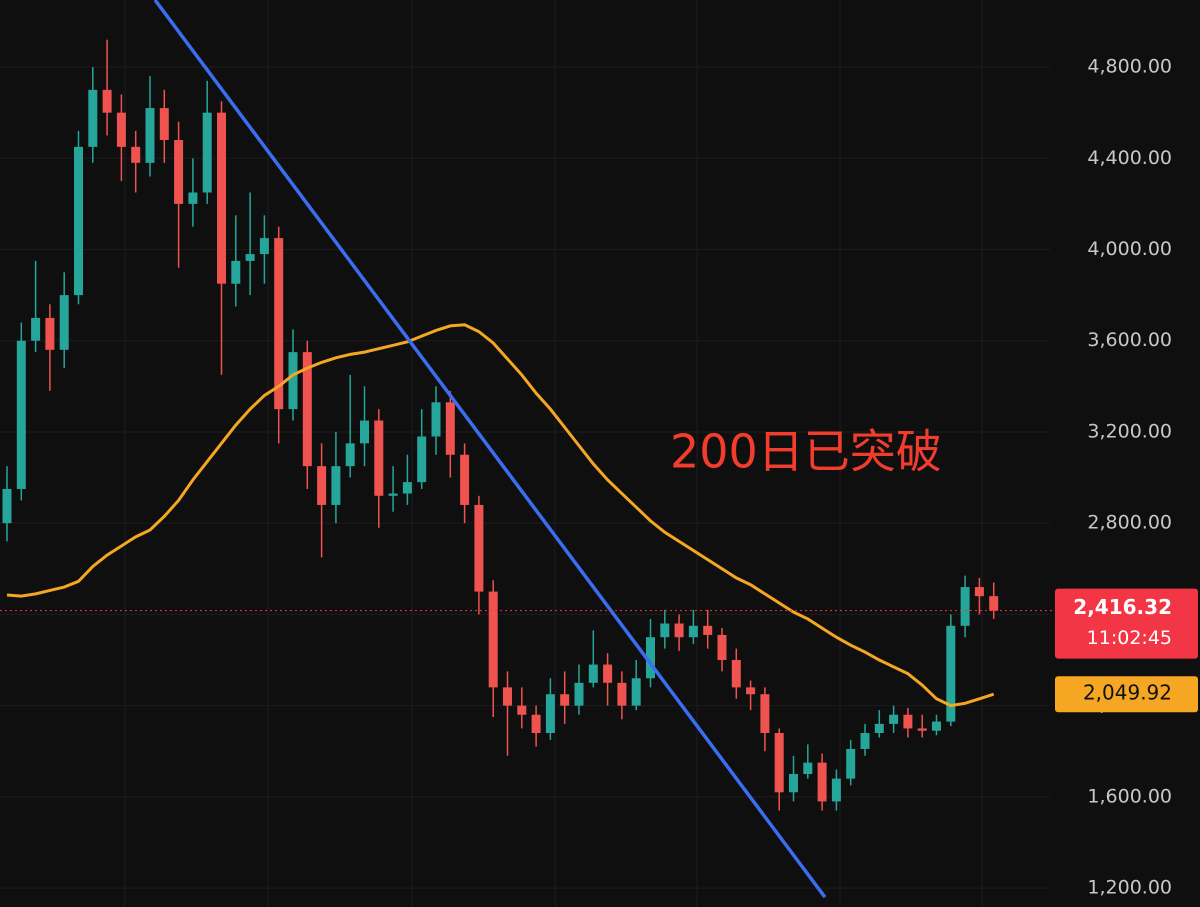 The height and width of the screenshot is (907, 1200). Describe the element at coordinates (1129, 888) in the screenshot. I see `y-tick-label: 1,200.00` at that location.